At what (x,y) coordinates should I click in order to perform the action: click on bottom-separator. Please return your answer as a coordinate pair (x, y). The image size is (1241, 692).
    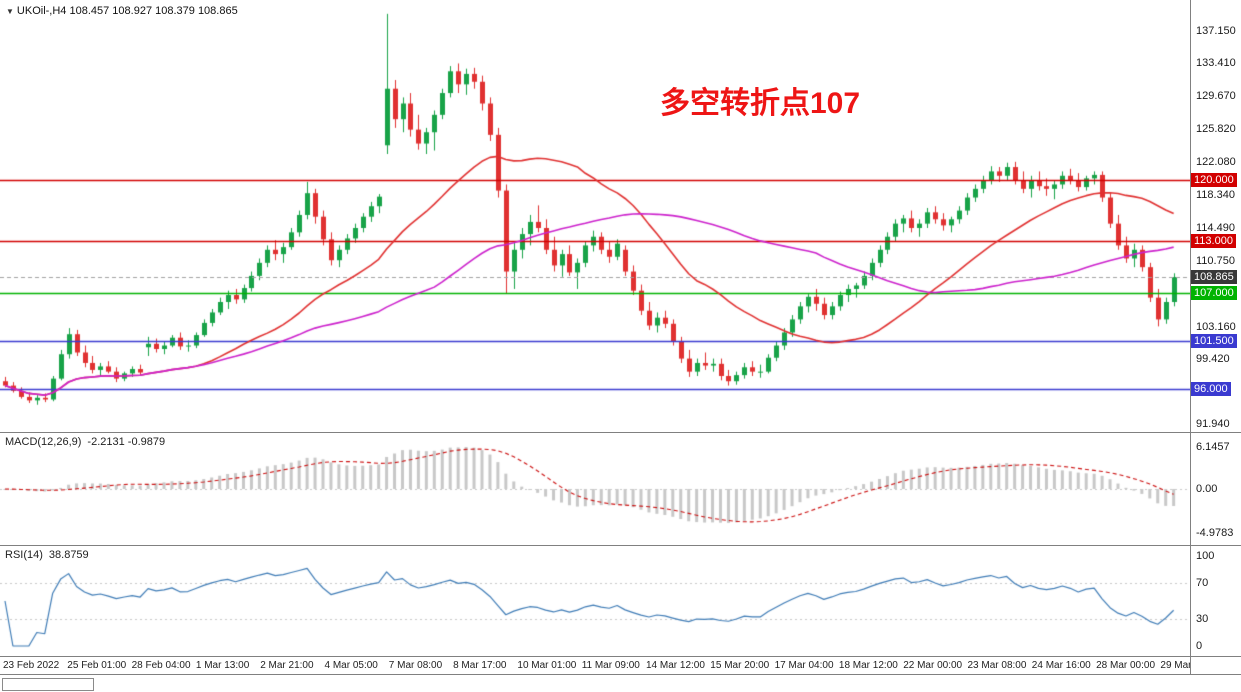
    Looking at the image, I should click on (620, 674).